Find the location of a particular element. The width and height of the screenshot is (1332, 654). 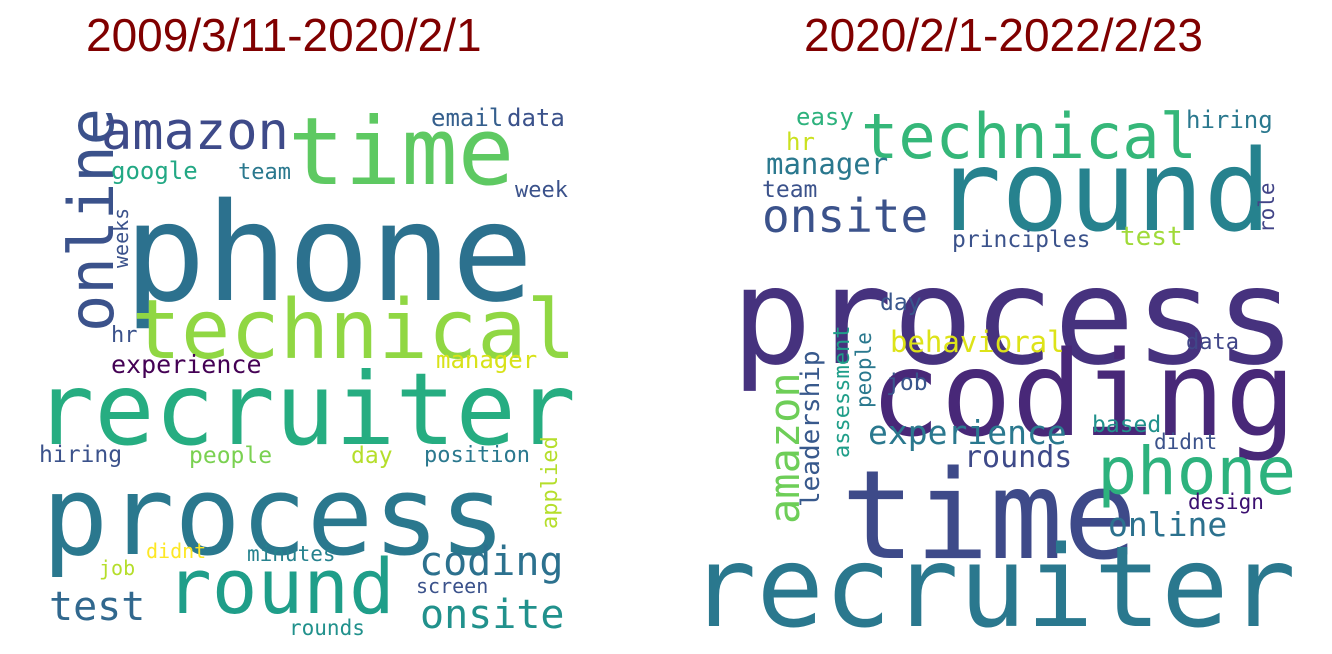

word-assessment: assessment is located at coordinates (842, 391).